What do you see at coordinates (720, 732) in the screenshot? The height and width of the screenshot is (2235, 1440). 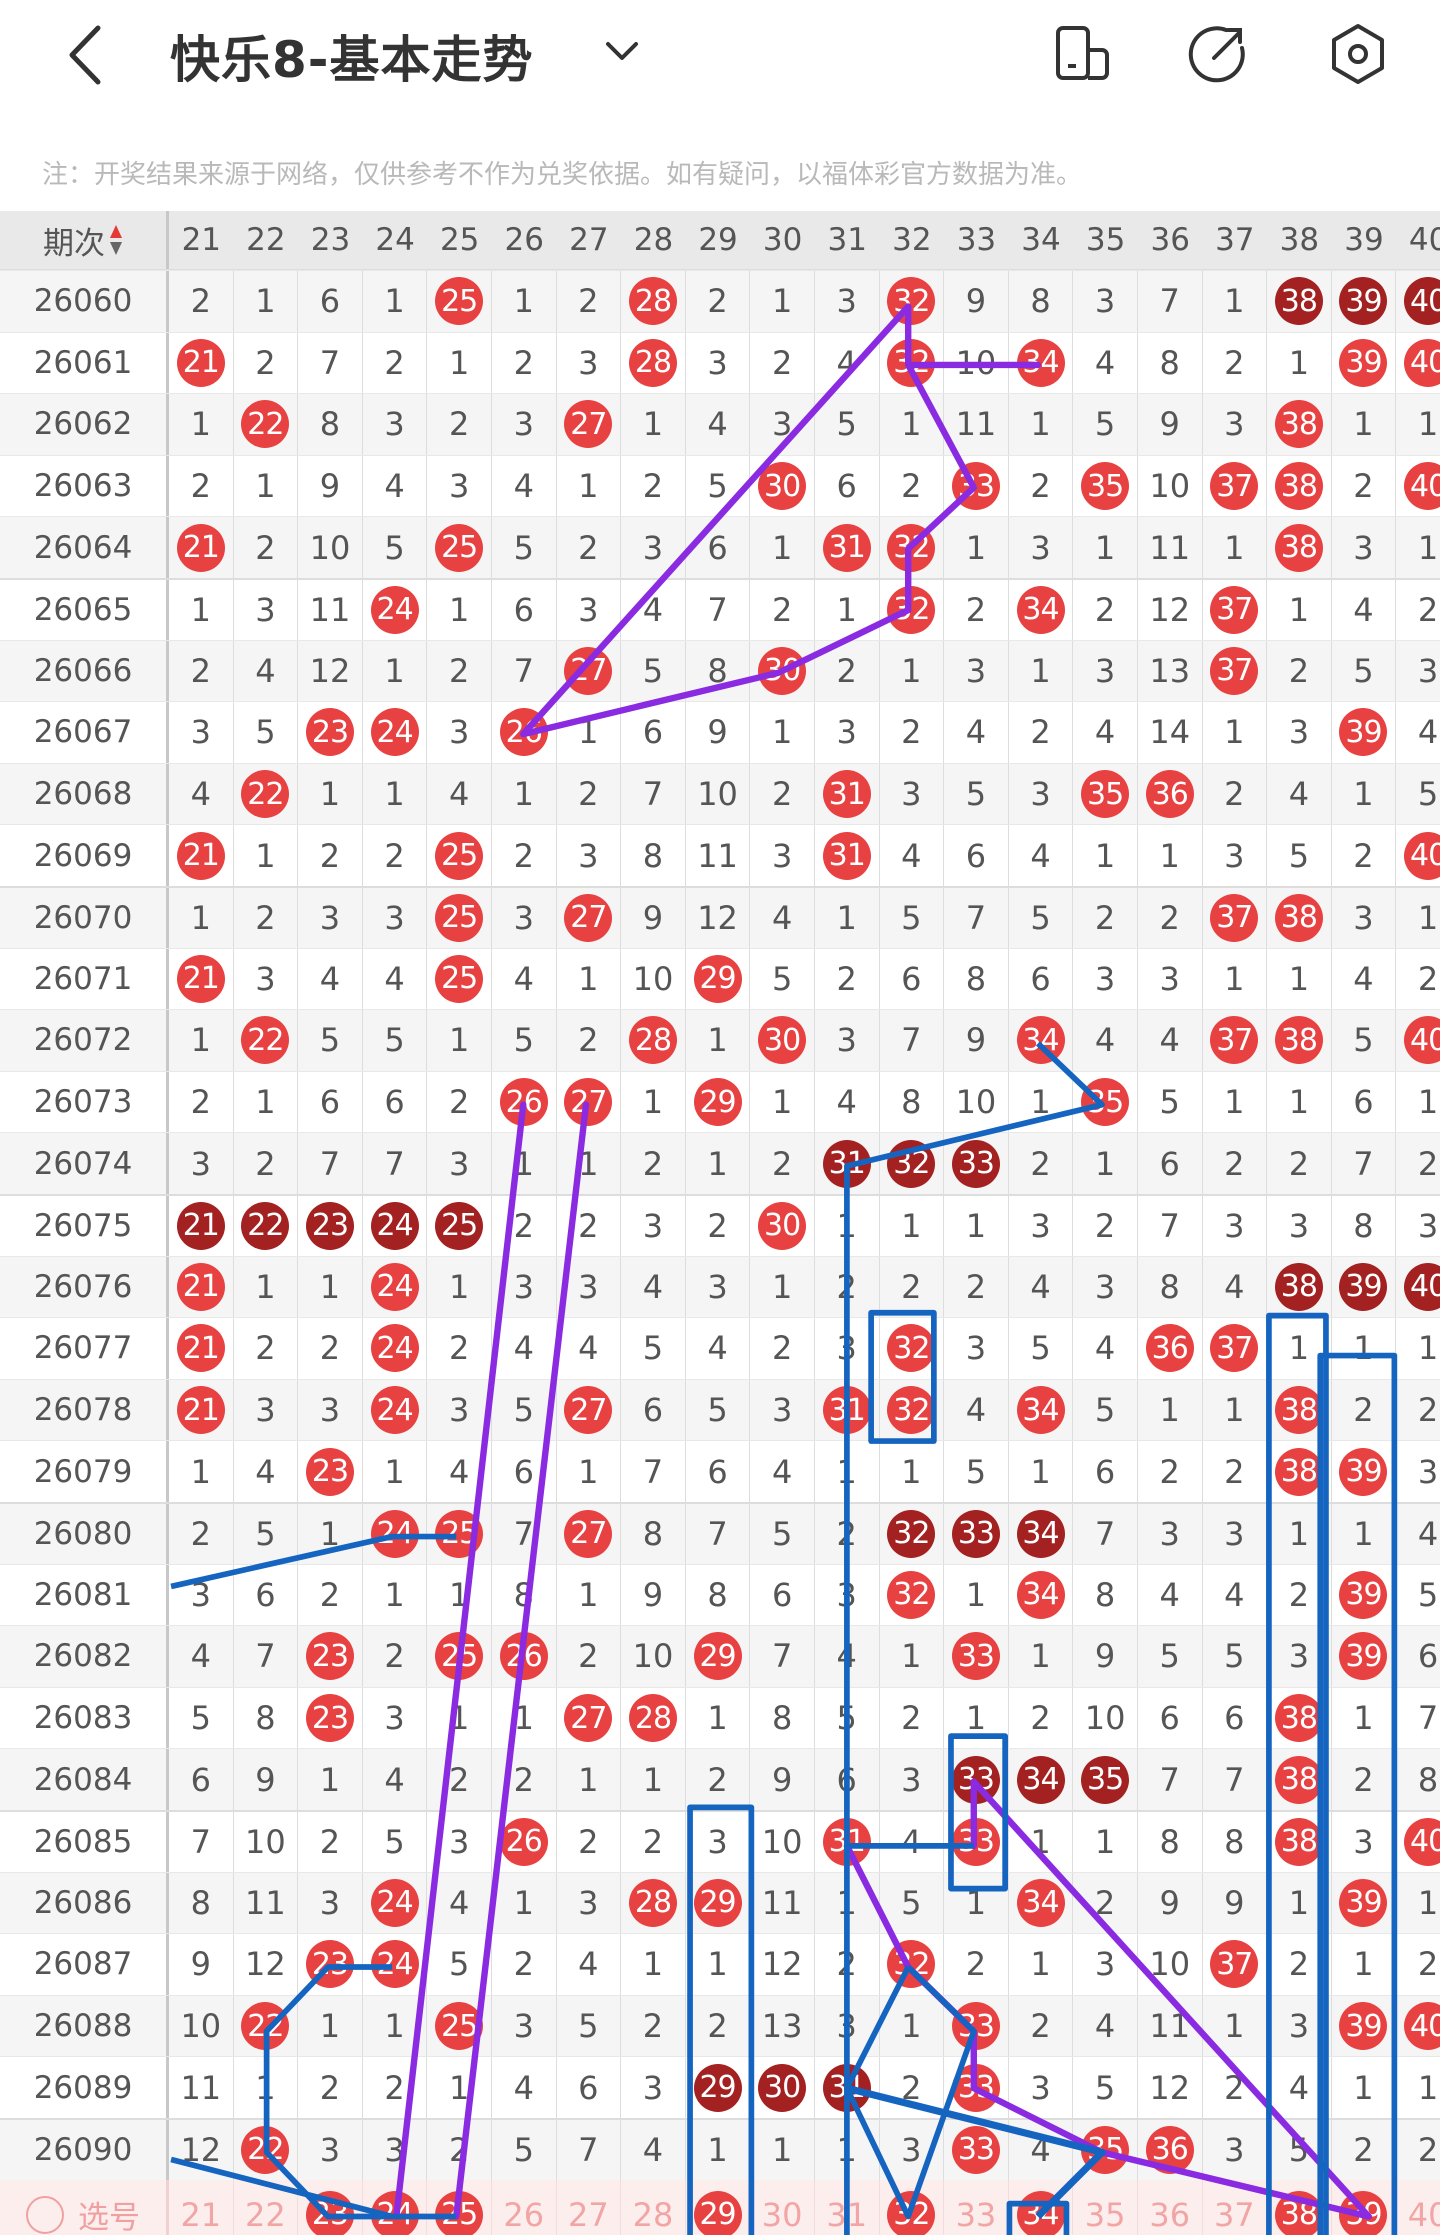 I see `table-row: 26067 3 5 23 24 3 26 1 6 9 1 3 2 4 2 4 14 1 3 39 4` at bounding box center [720, 732].